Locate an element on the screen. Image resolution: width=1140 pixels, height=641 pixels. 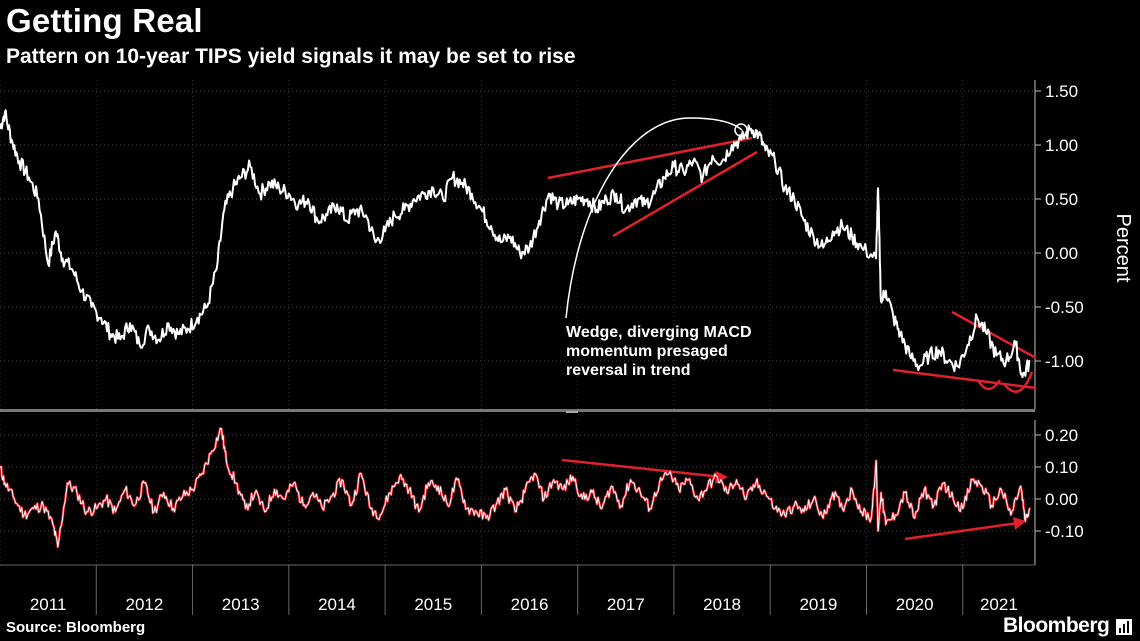
lower-tick-label: 0.00 is located at coordinates (1061, 499).